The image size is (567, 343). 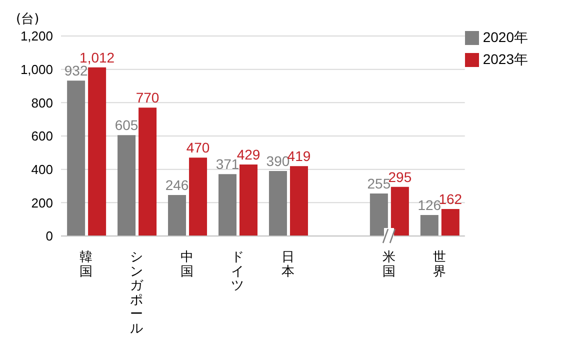 What do you see at coordinates (177, 185) in the screenshot?
I see `data-label: 246` at bounding box center [177, 185].